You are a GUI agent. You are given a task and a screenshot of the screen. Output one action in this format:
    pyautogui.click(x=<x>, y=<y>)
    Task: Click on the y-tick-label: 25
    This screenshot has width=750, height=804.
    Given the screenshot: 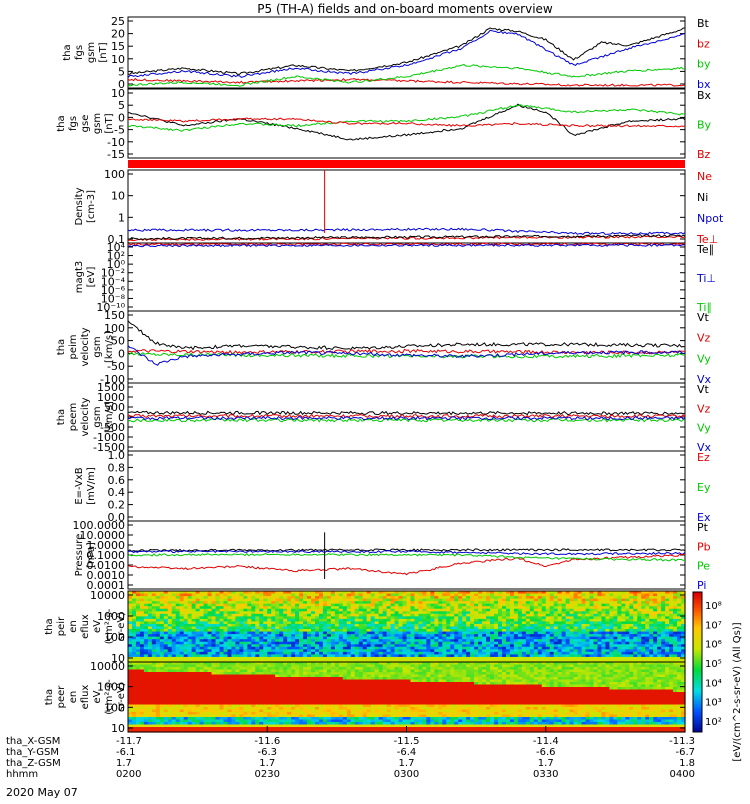 What is the action you would take?
    pyautogui.click(x=118, y=21)
    